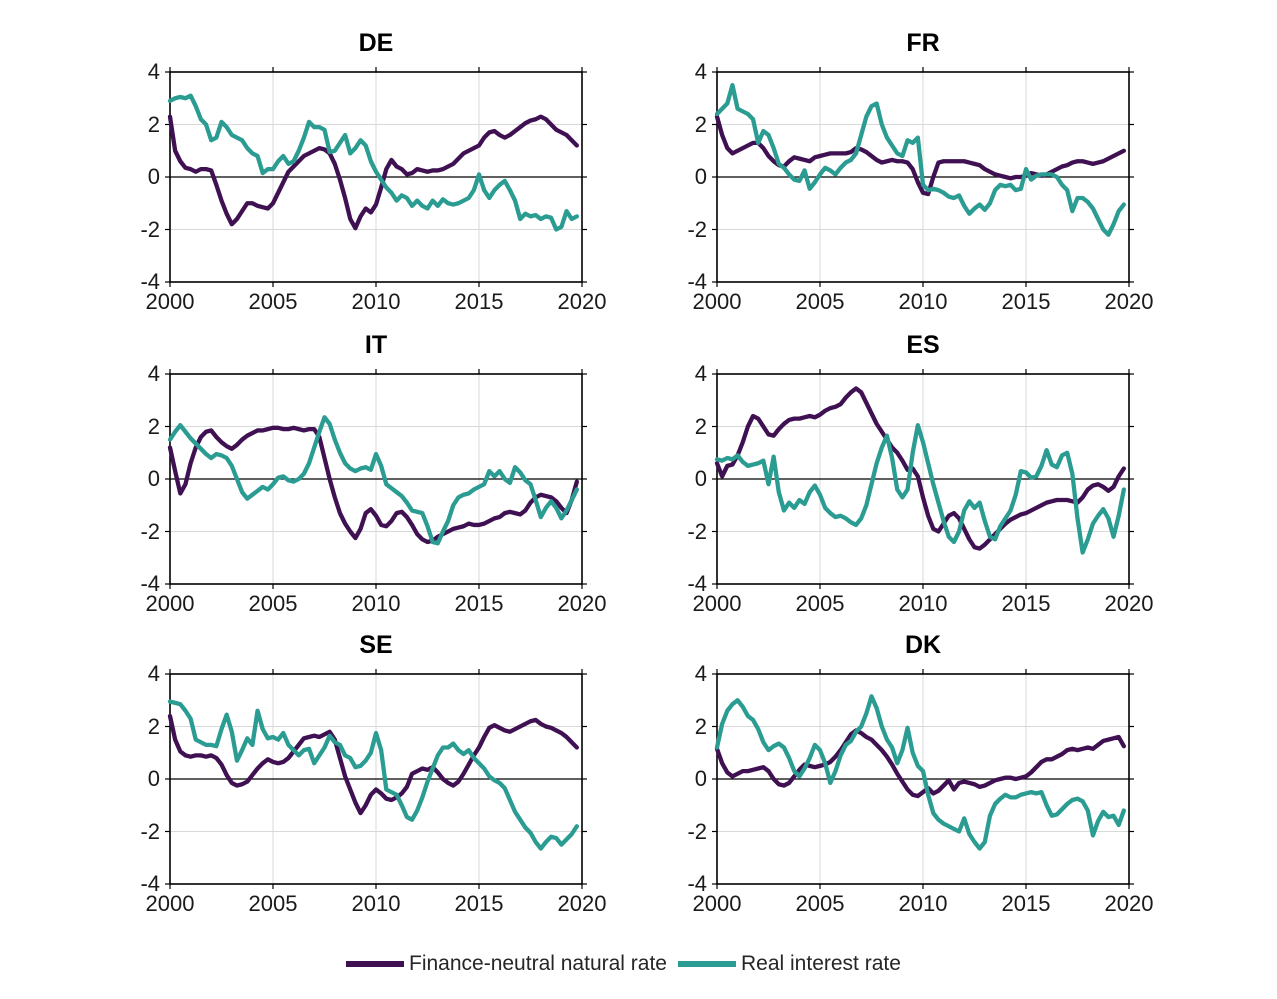  Describe the element at coordinates (376, 345) in the screenshot. I see `subplot-title-it: IT` at that location.